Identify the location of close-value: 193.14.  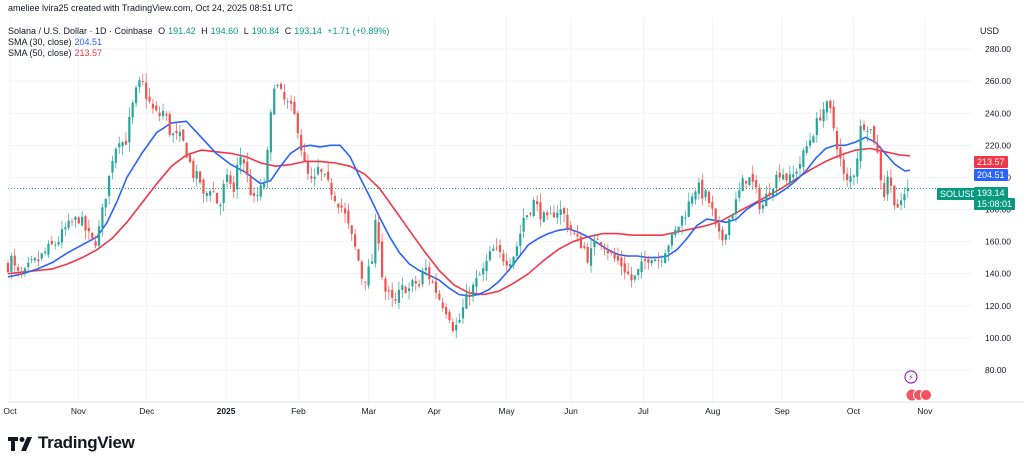
(308, 31).